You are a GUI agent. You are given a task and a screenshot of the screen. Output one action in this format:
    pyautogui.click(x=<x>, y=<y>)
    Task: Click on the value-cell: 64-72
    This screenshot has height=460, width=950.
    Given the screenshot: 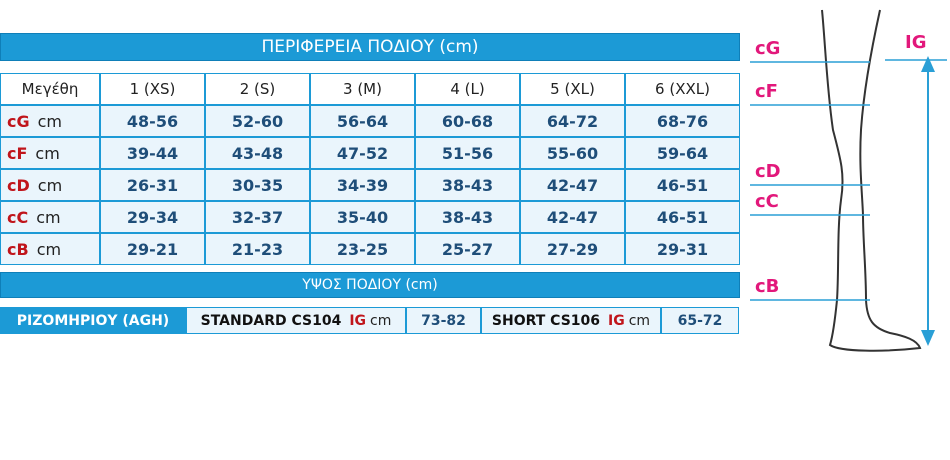 What is the action you would take?
    pyautogui.click(x=572, y=121)
    